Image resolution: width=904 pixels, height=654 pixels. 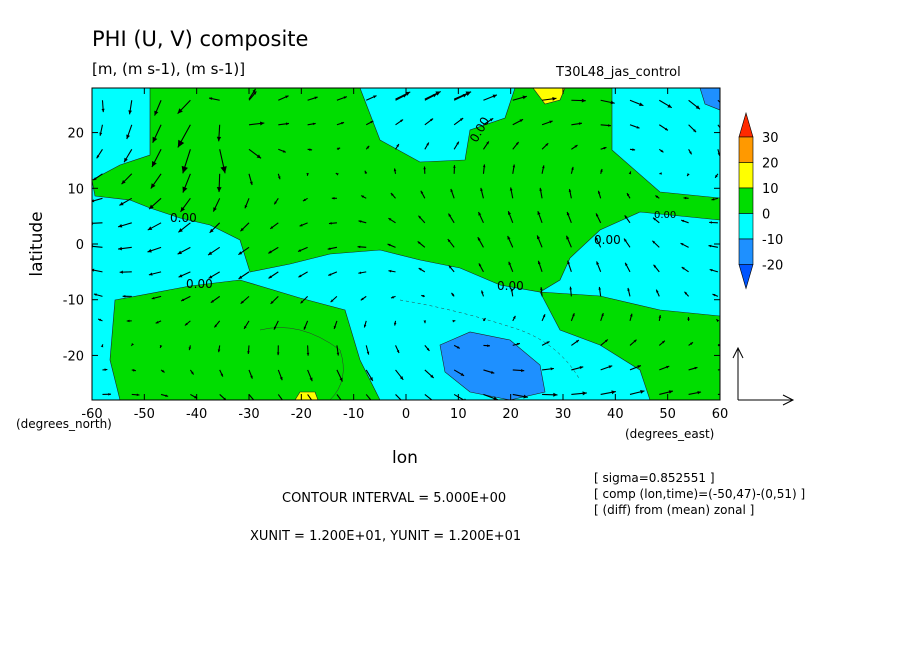 What do you see at coordinates (75, 189) in the screenshot?
I see `y-tick-label: 10` at bounding box center [75, 189].